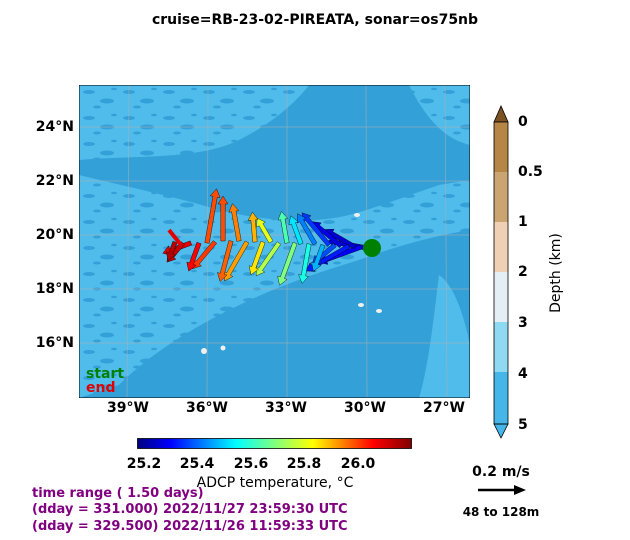  What do you see at coordinates (128, 408) in the screenshot?
I see `lon-label: 39°W` at bounding box center [128, 408].